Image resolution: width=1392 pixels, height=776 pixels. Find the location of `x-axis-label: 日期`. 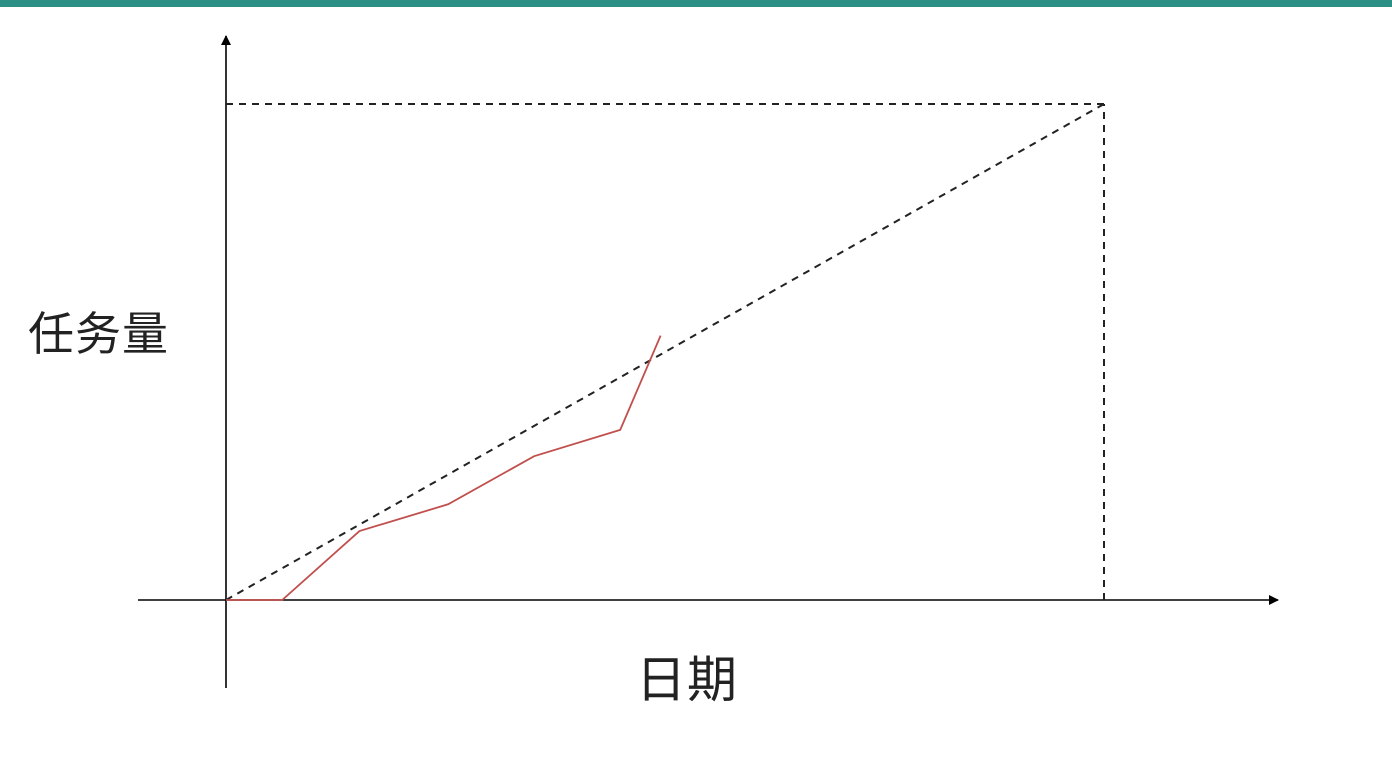

x-axis-label: 日期 is located at coordinates (687, 680).